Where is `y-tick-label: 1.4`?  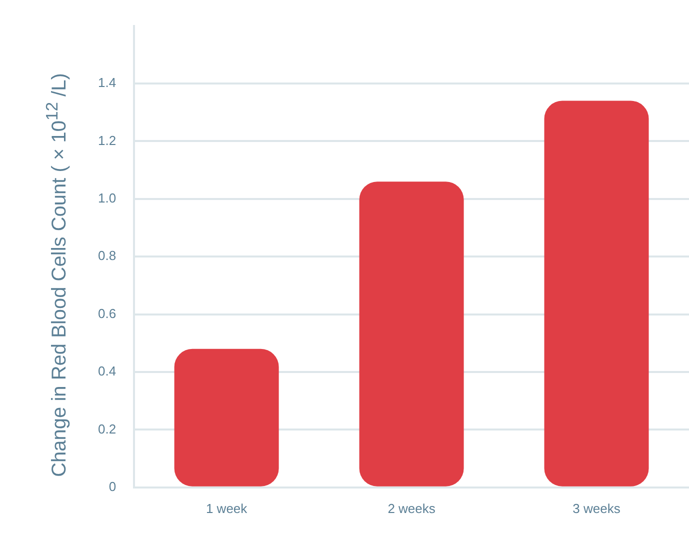
y-tick-label: 1.4 is located at coordinates (107, 82).